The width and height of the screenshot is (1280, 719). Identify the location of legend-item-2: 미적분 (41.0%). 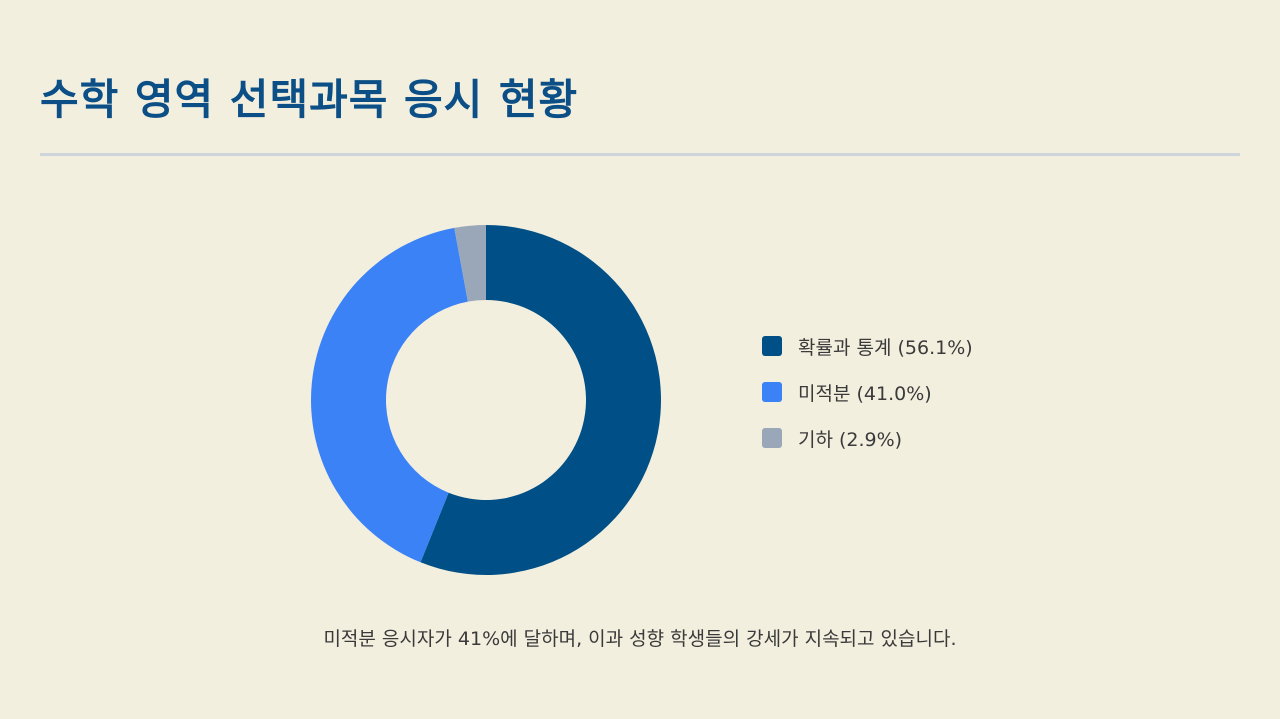
(867, 392).